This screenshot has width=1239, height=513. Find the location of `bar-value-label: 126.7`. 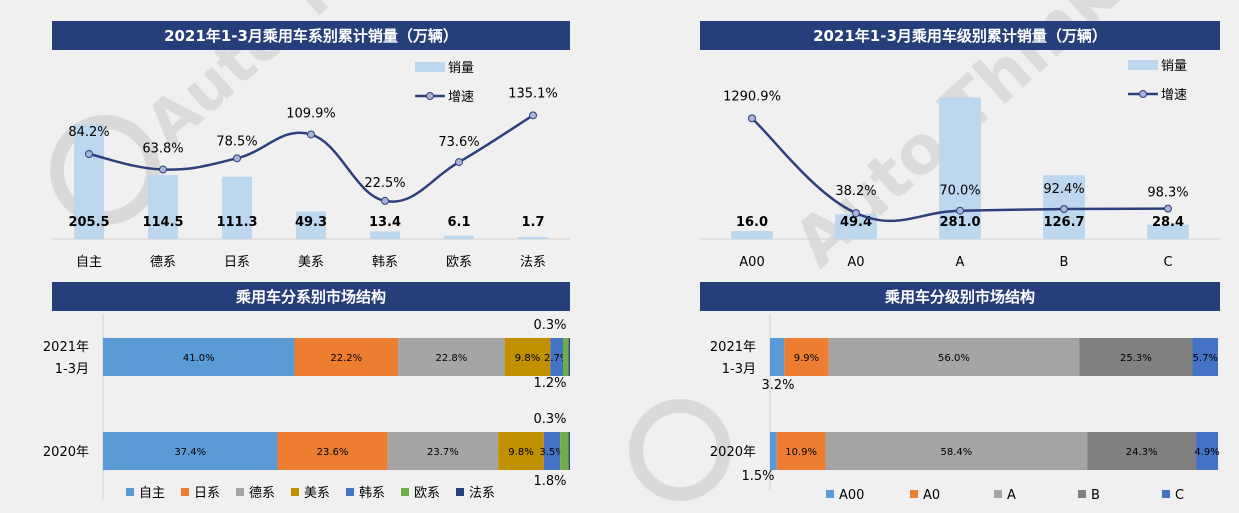

bar-value-label: 126.7 is located at coordinates (1063, 222).